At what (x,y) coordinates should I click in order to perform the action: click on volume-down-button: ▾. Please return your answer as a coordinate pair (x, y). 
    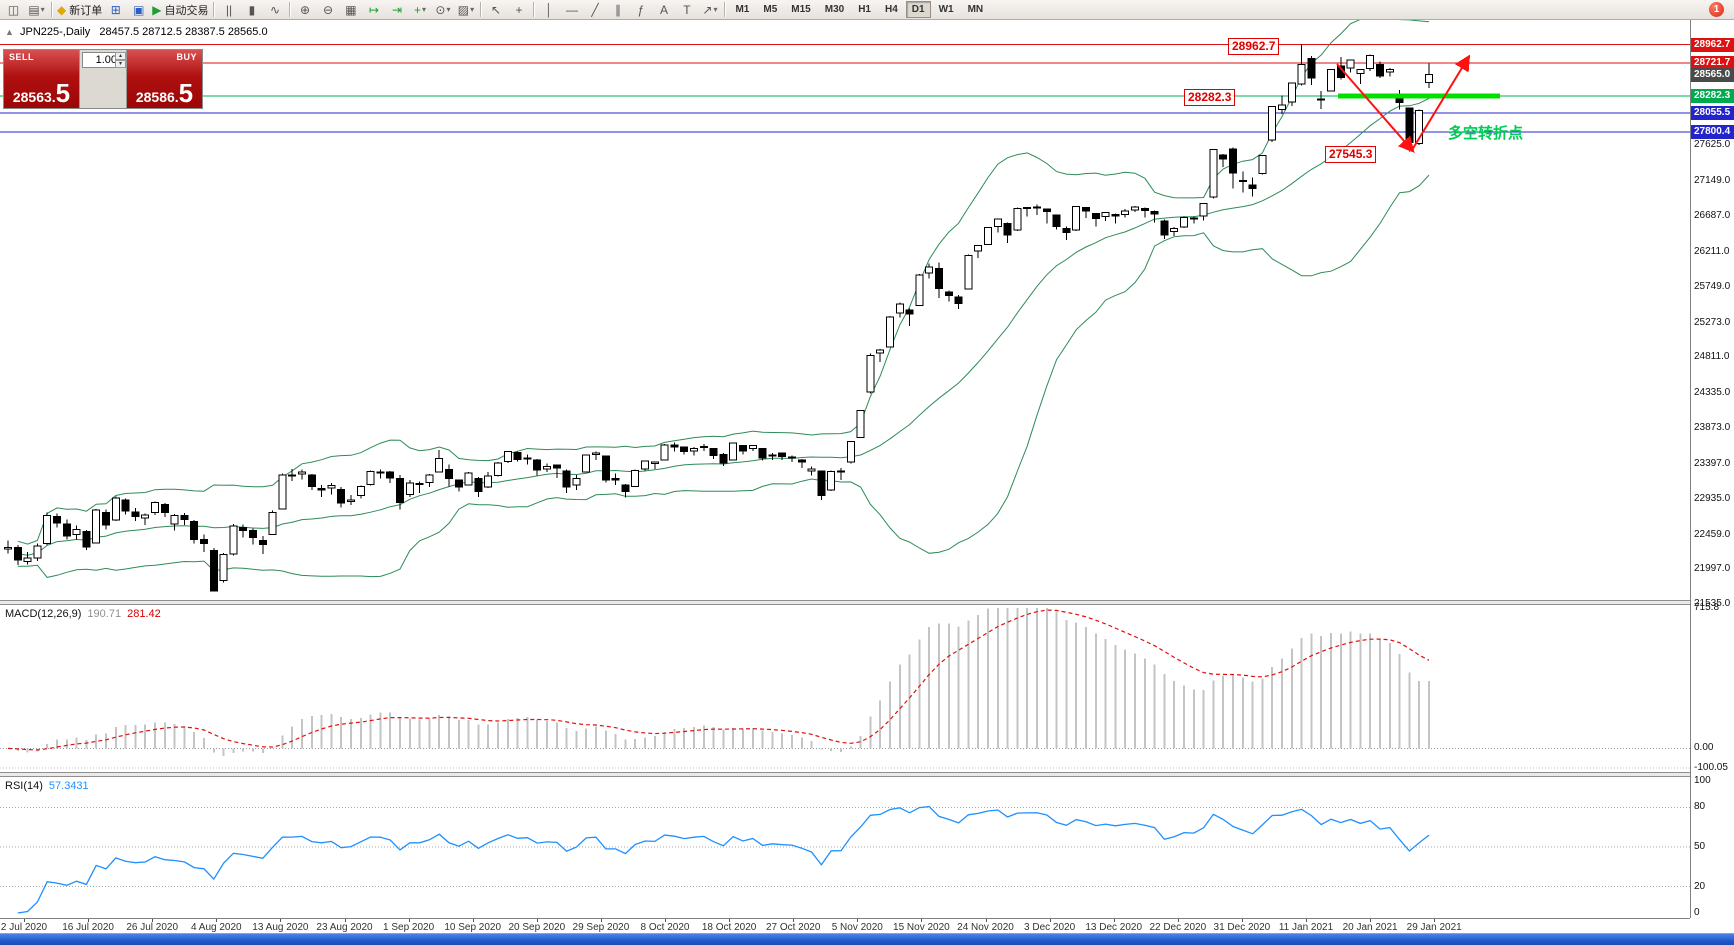
    Looking at the image, I should click on (120, 64).